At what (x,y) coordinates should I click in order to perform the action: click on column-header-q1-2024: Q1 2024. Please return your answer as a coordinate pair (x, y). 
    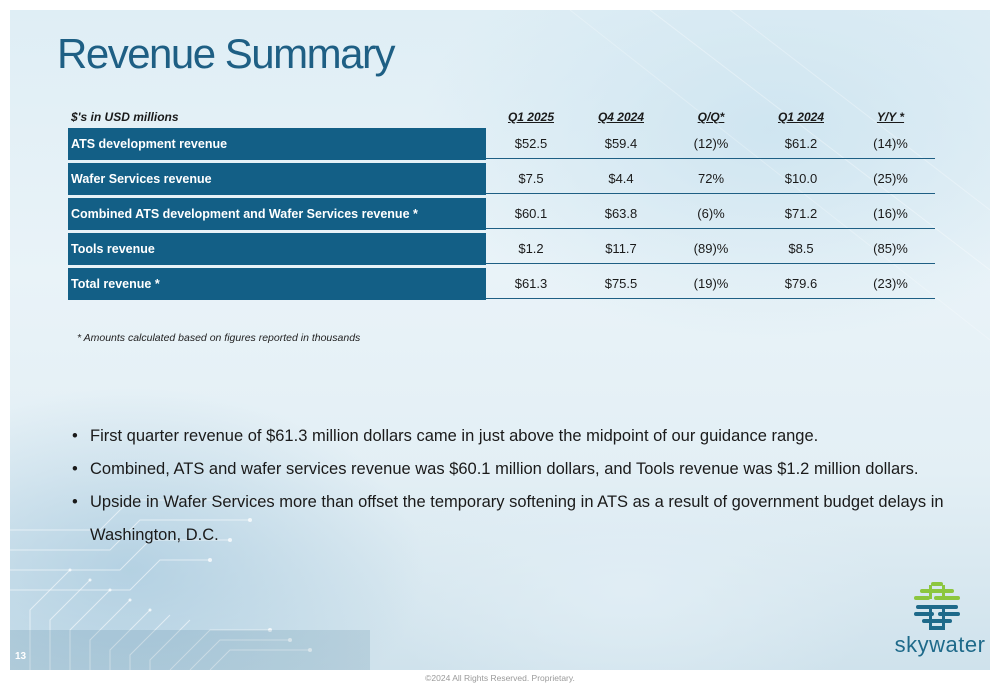
    Looking at the image, I should click on (801, 117).